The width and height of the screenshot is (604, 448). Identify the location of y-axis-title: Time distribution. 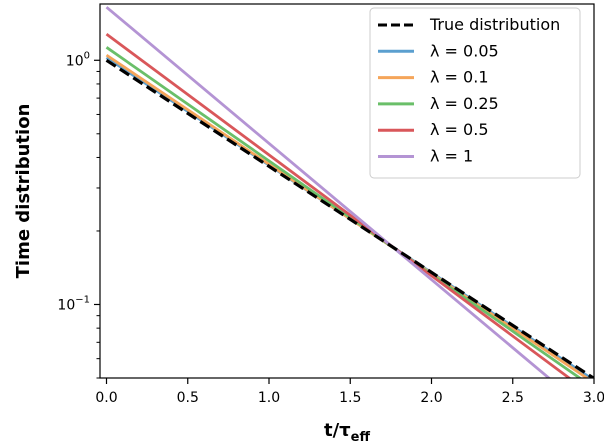
(23, 191).